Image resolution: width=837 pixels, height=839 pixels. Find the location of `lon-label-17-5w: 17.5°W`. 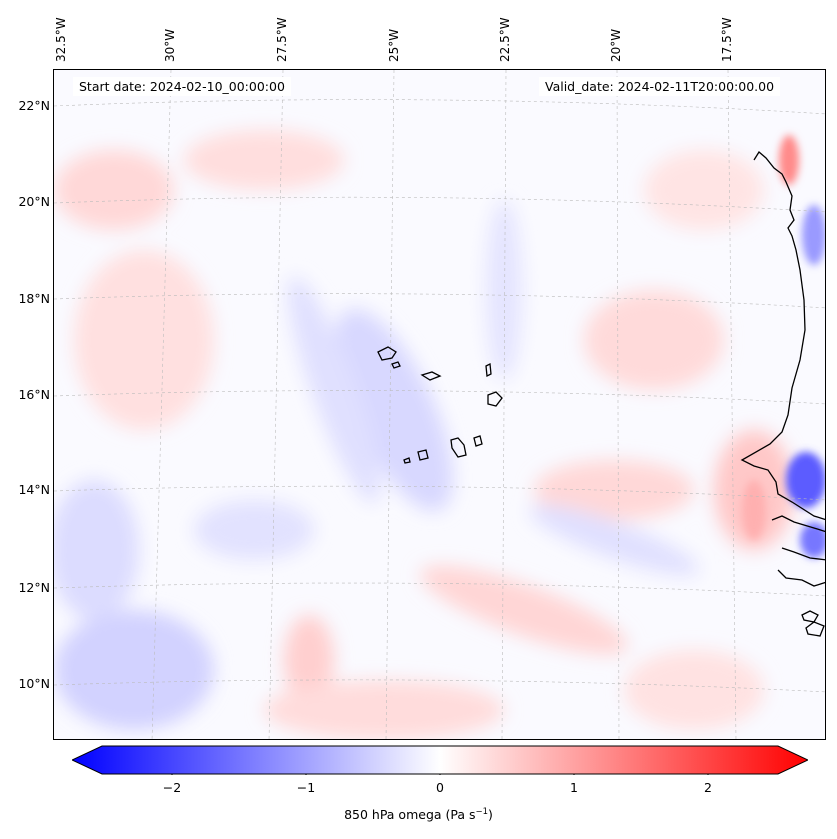

lon-label-17-5w: 17.5°W is located at coordinates (727, 39).